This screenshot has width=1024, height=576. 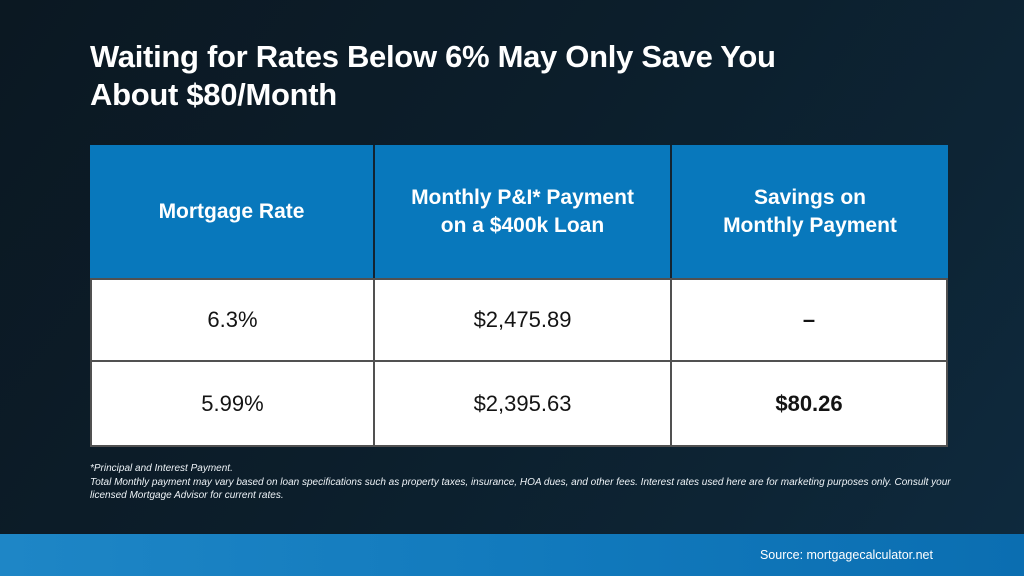 I want to click on table-cell-rate-row2: 5.99%, so click(x=232, y=404).